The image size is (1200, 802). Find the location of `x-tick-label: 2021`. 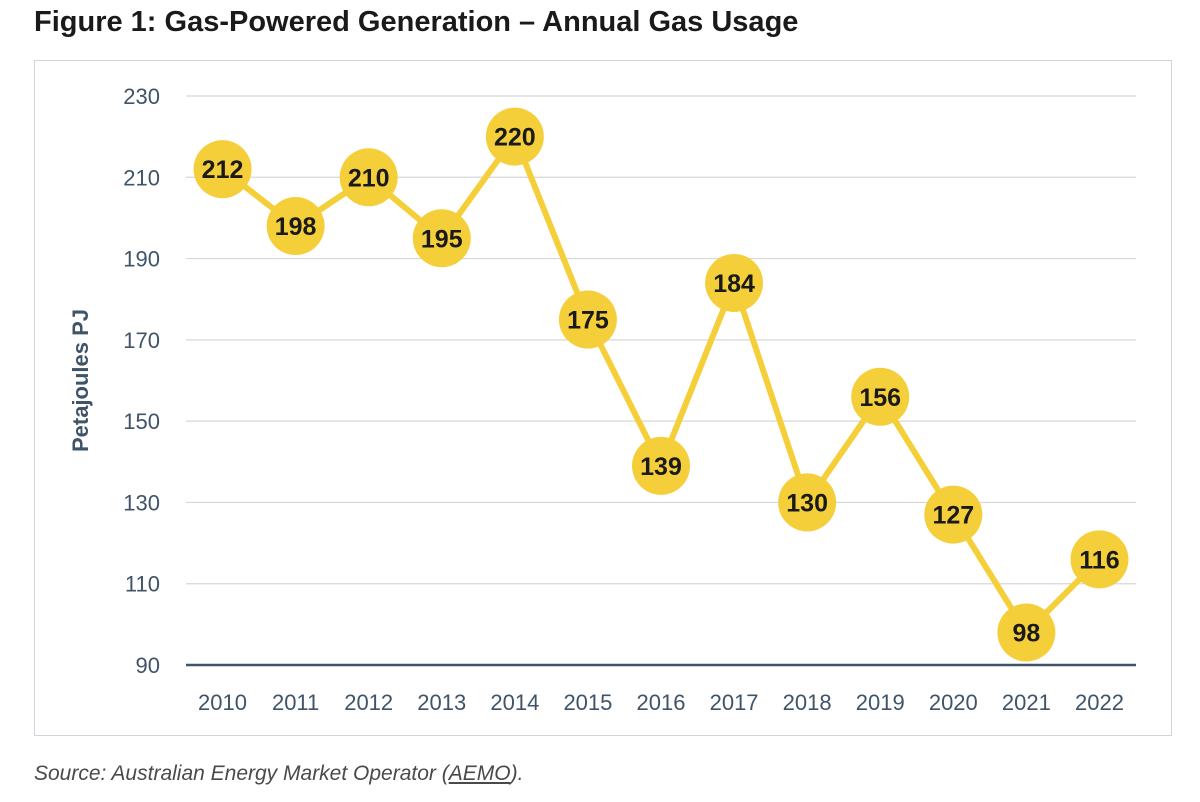

x-tick-label: 2021 is located at coordinates (1026, 702).